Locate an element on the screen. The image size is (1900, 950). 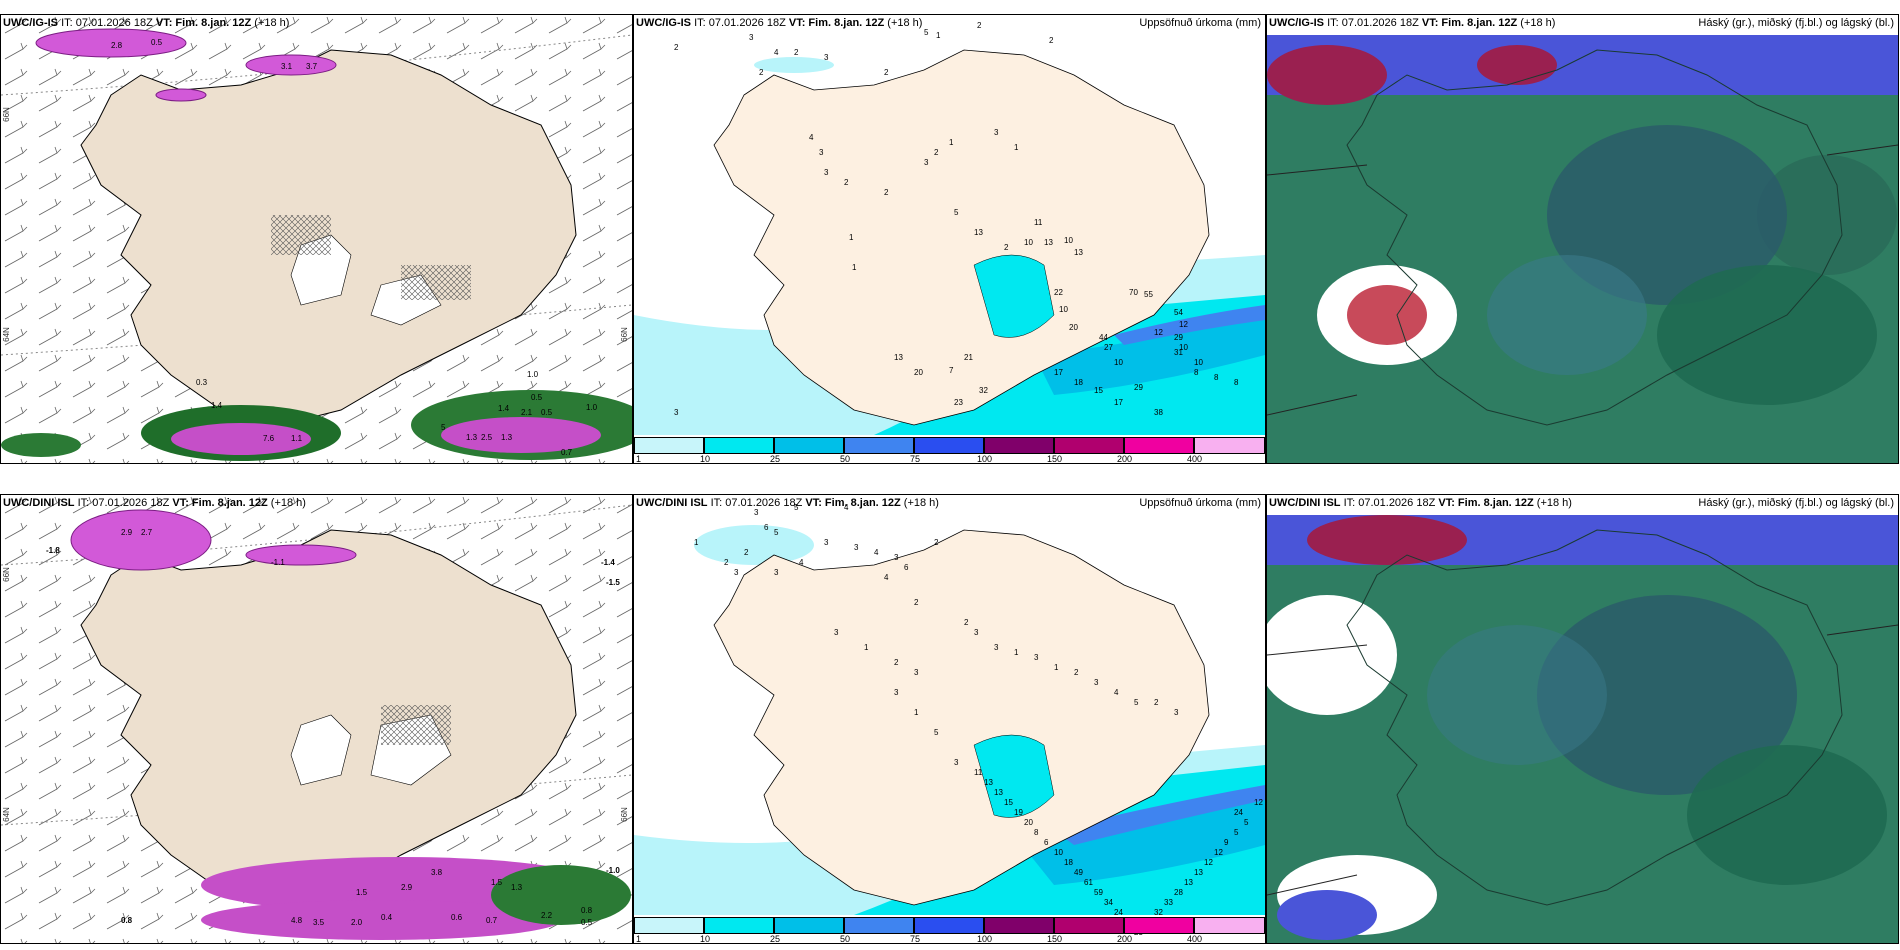
lat-label: 64N is located at coordinates (6, 814).